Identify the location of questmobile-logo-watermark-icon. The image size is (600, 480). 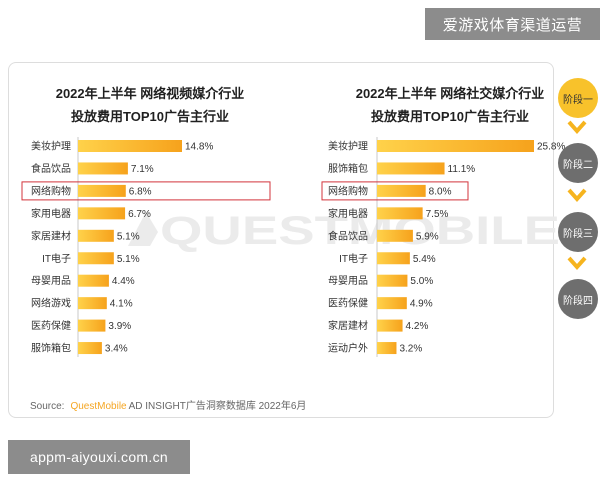
(143, 229).